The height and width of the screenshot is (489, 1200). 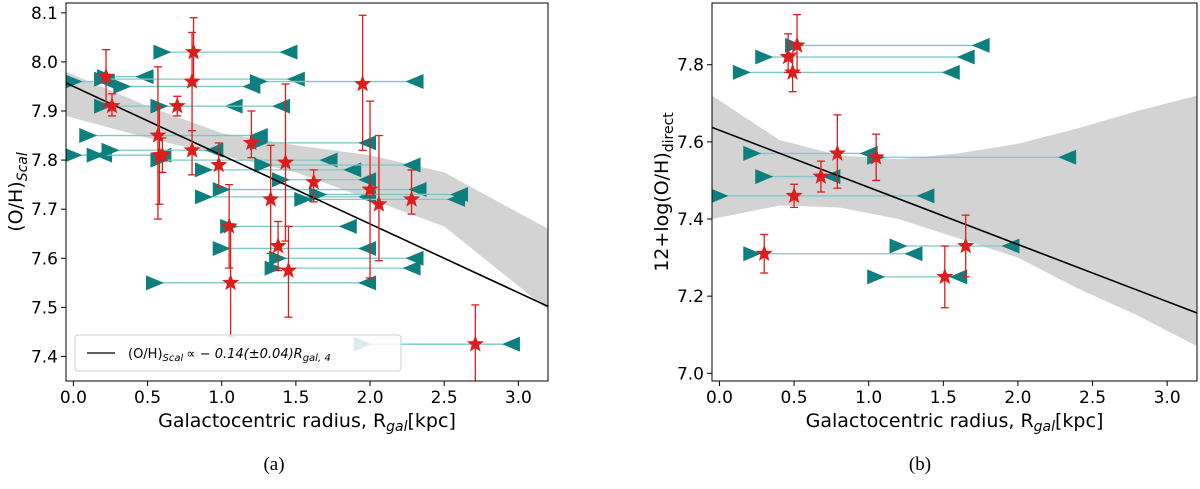 What do you see at coordinates (44, 161) in the screenshot?
I see `y-tick-label: 7.8` at bounding box center [44, 161].